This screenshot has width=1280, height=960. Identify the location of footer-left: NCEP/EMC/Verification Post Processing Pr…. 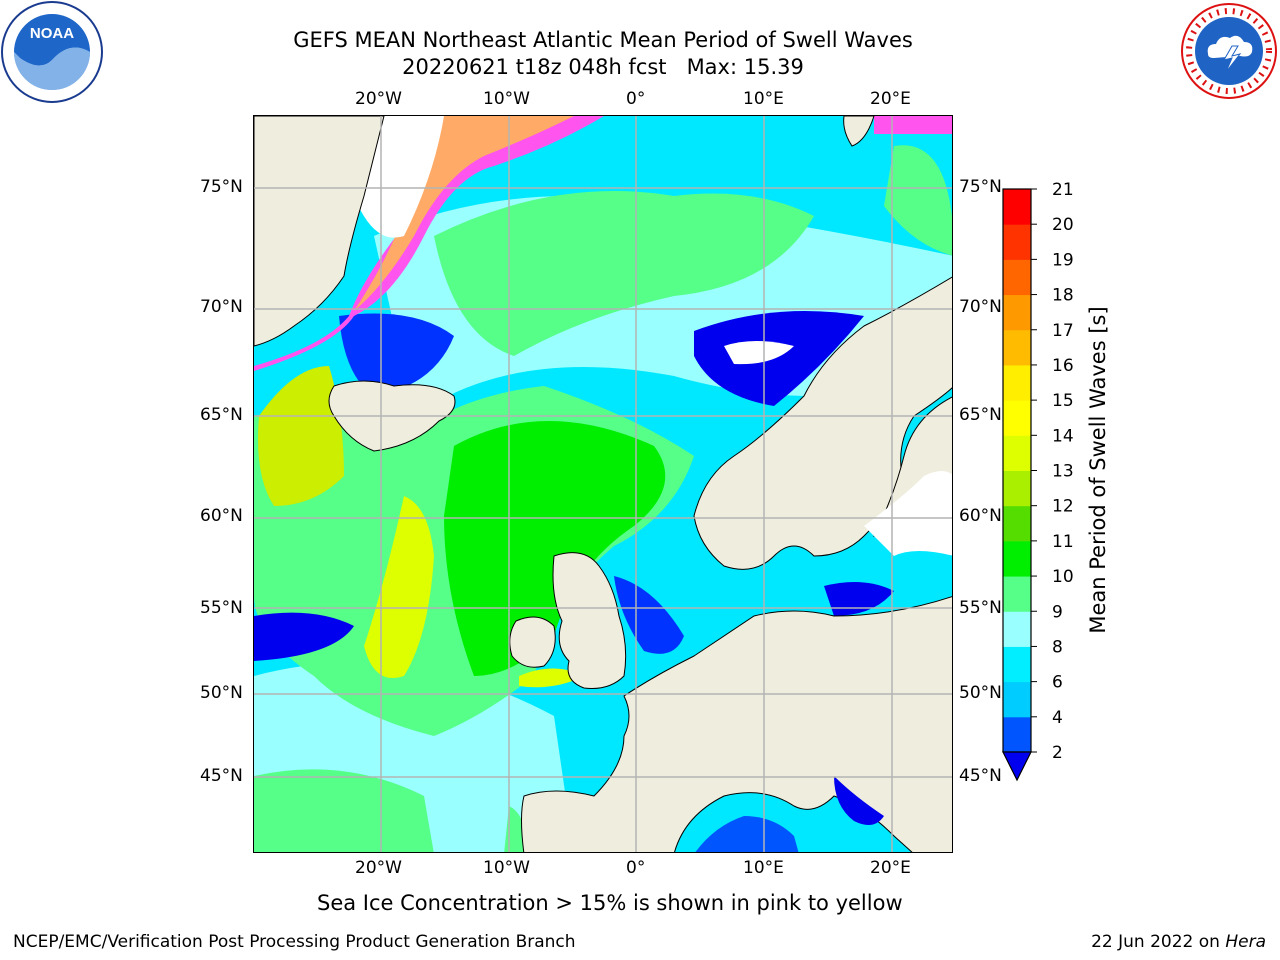
(294, 942).